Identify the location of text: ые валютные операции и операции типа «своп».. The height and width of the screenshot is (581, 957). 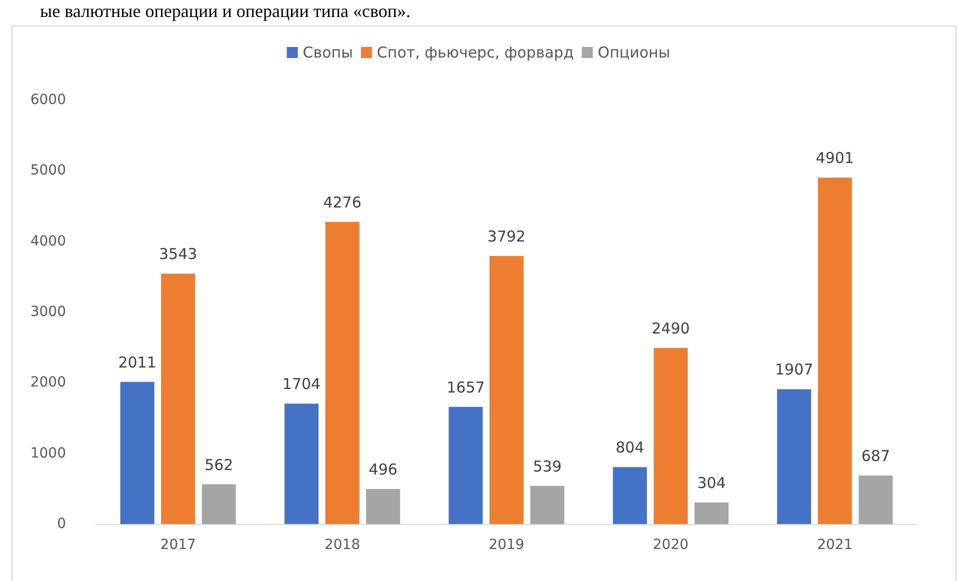
(225, 11).